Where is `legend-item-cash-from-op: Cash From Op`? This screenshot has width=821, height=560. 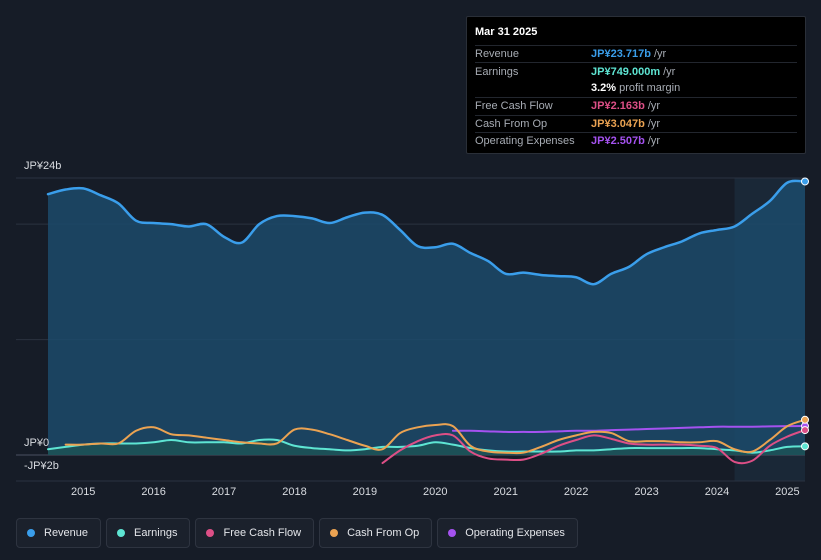 legend-item-cash-from-op: Cash From Op is located at coordinates (376, 533).